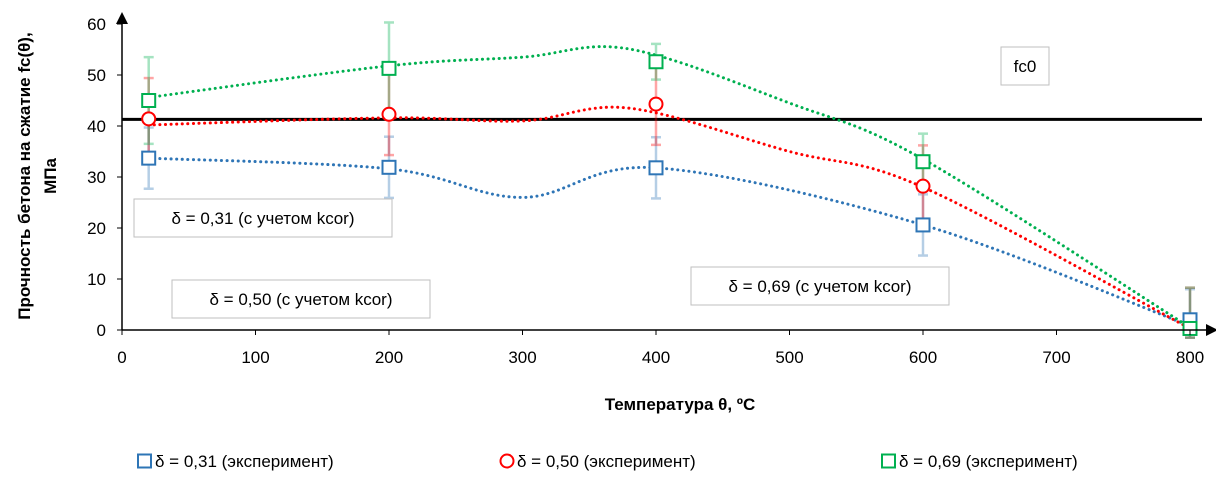 Image resolution: width=1216 pixels, height=486 pixels. What do you see at coordinates (255, 357) in the screenshot?
I see `x-tick-label: 100` at bounding box center [255, 357].